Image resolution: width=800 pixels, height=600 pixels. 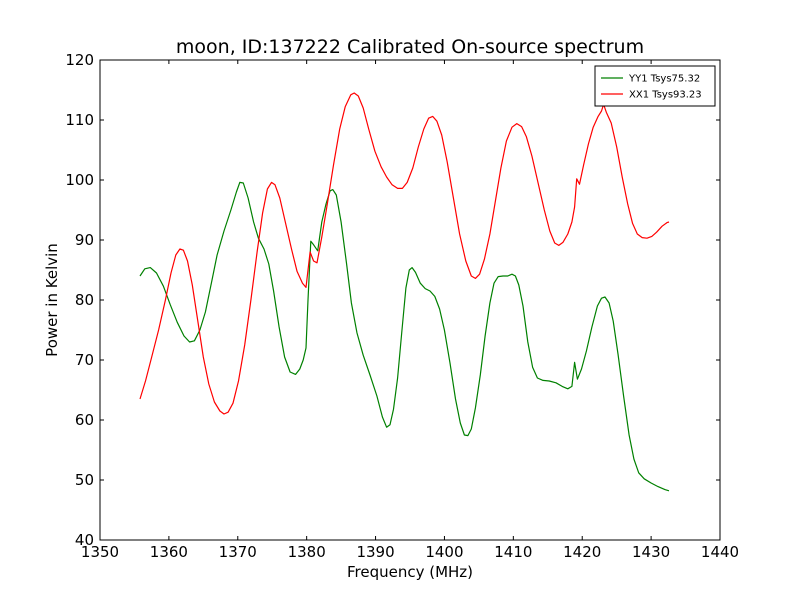 I want to click on y-tick-label: 90, so click(x=84, y=240).